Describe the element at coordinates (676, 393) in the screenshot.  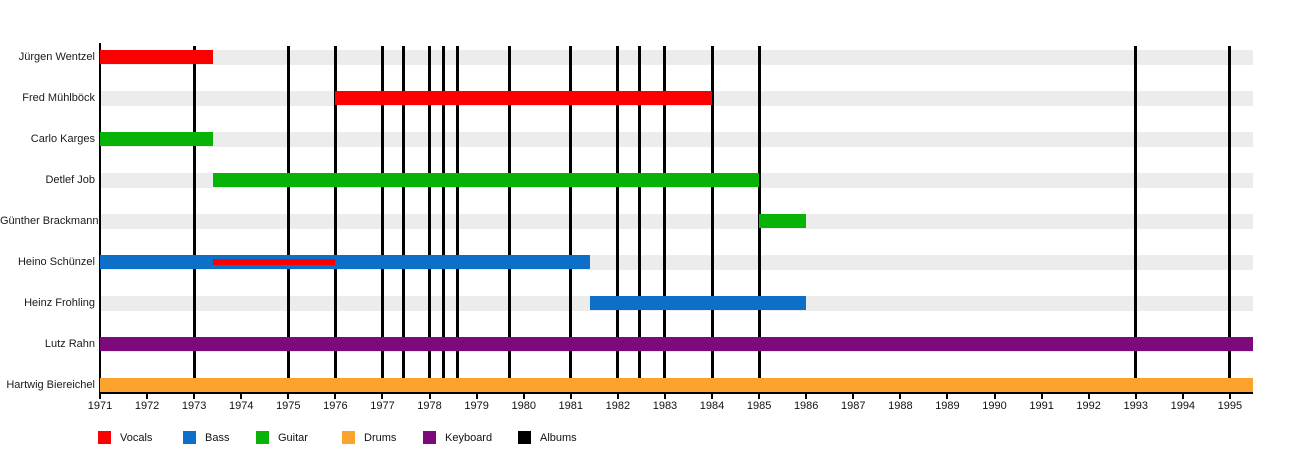
I see `x-axis-line` at that location.